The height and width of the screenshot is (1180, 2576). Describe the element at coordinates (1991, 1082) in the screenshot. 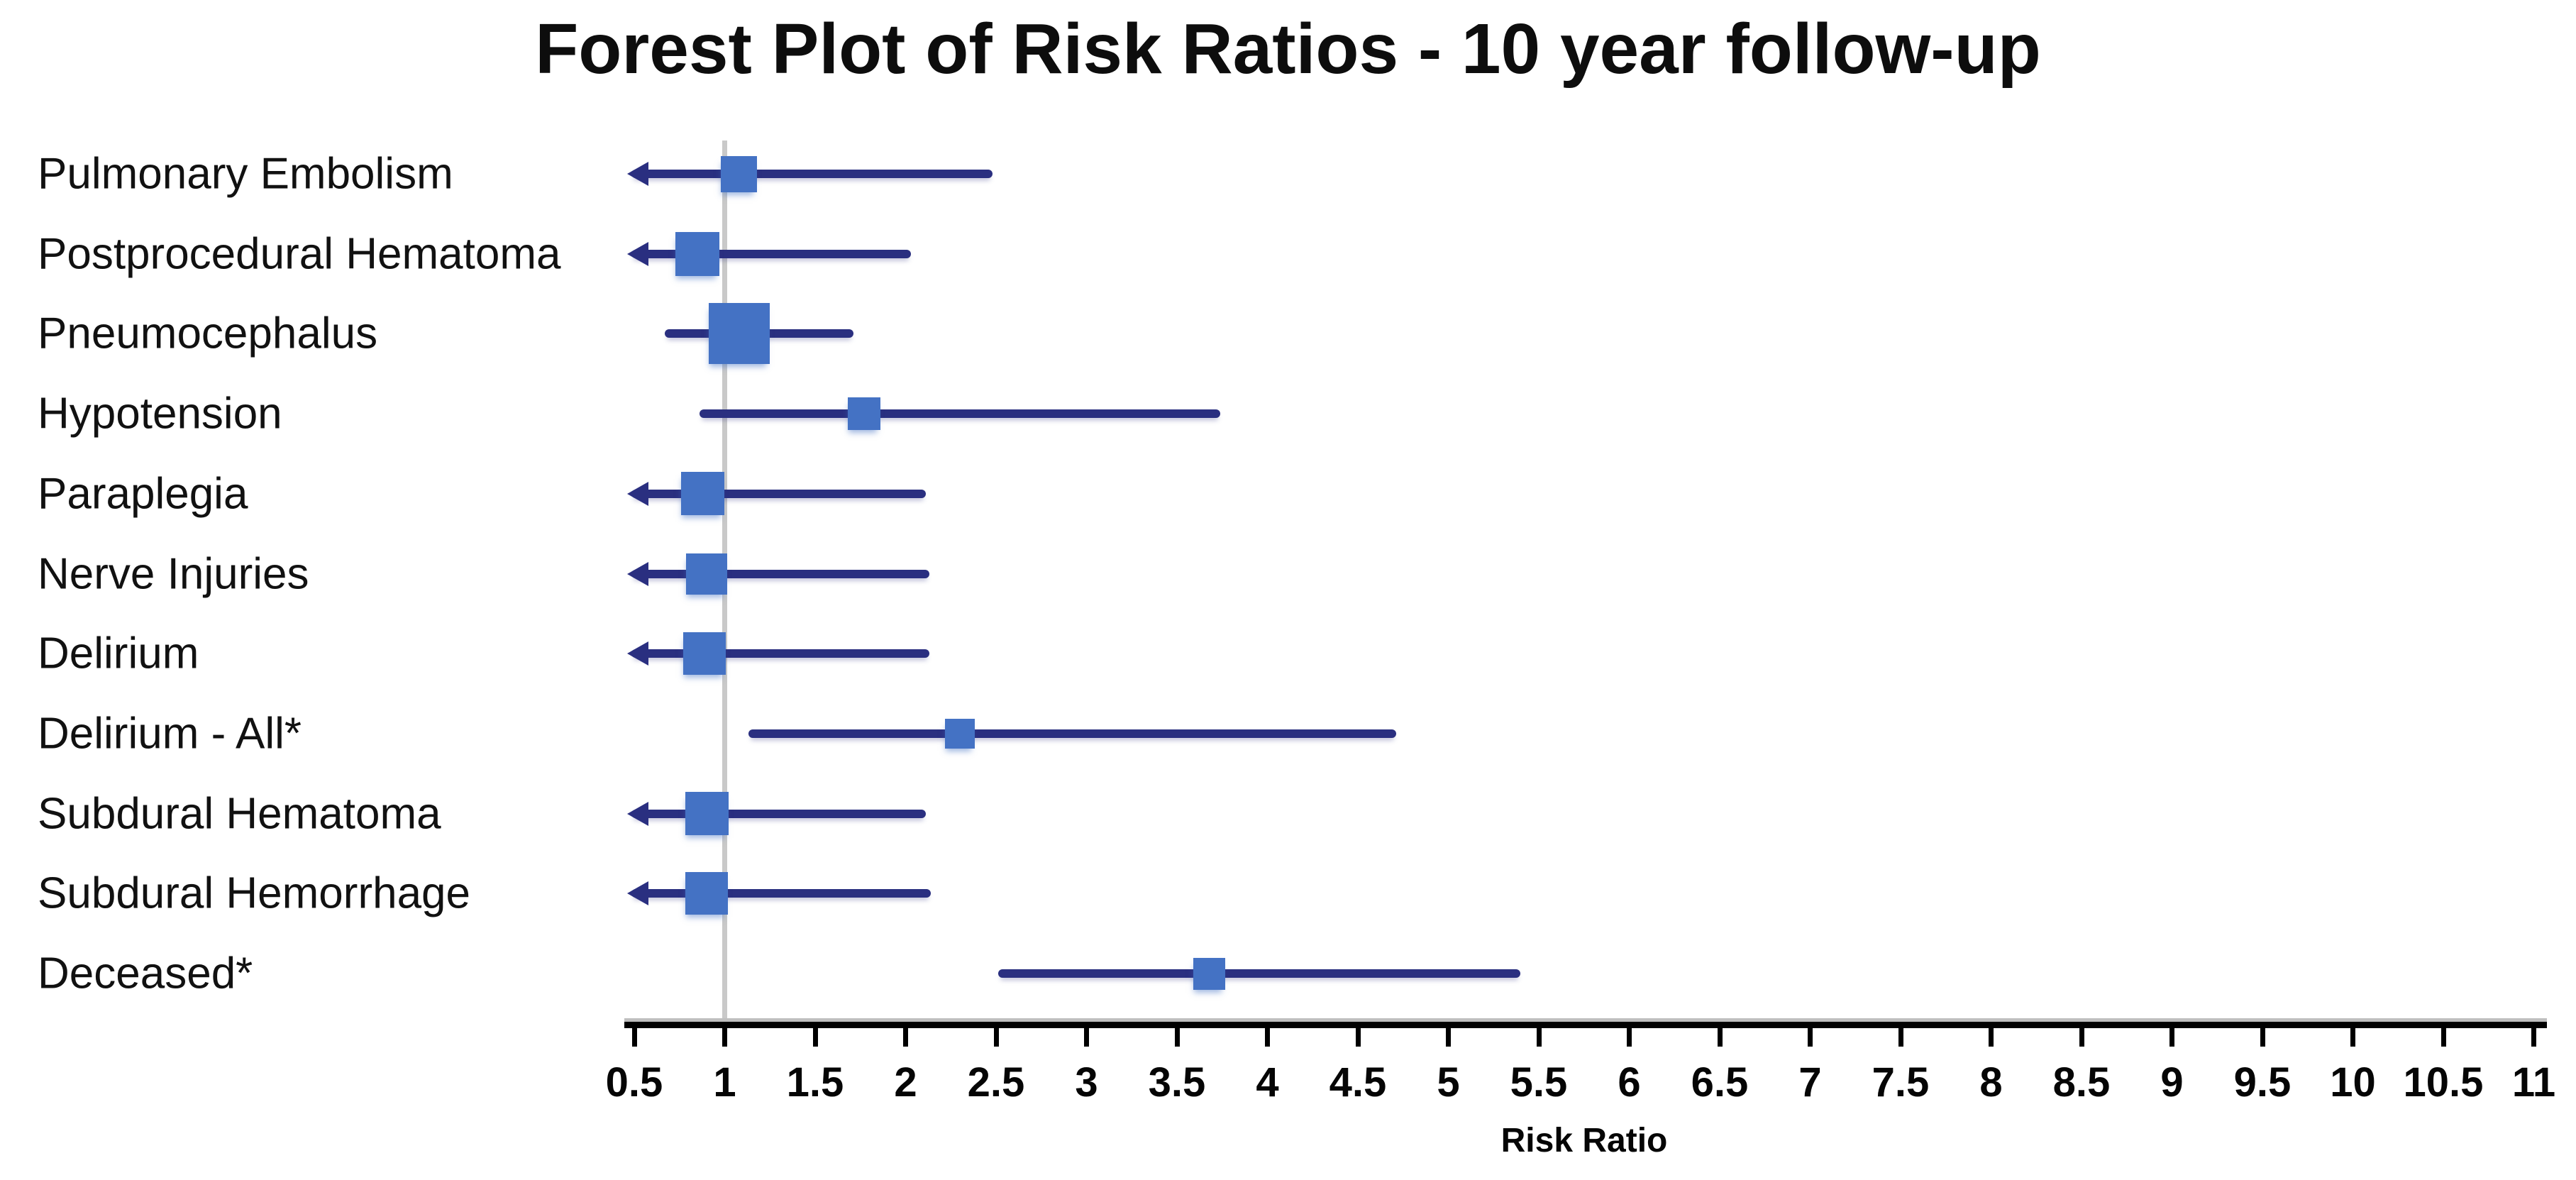

I see `x-axis-tick-label: 8` at that location.